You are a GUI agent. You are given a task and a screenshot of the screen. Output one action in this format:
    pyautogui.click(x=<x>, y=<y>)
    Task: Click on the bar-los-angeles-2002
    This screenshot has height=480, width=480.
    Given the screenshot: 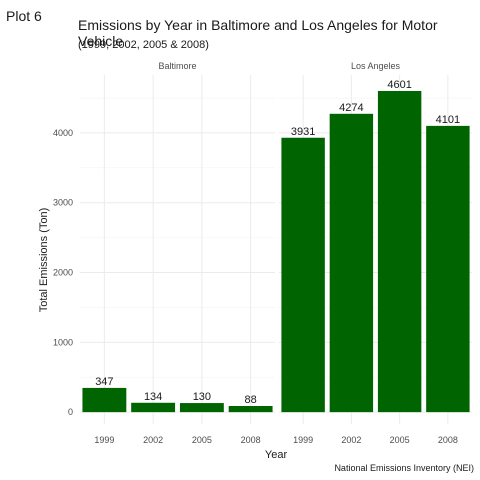 What is the action you would take?
    pyautogui.click(x=351, y=263)
    